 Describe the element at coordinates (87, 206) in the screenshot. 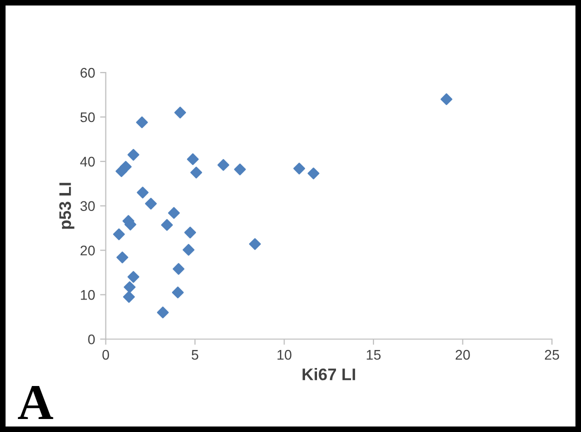

I see `y-tick-label: 30` at that location.